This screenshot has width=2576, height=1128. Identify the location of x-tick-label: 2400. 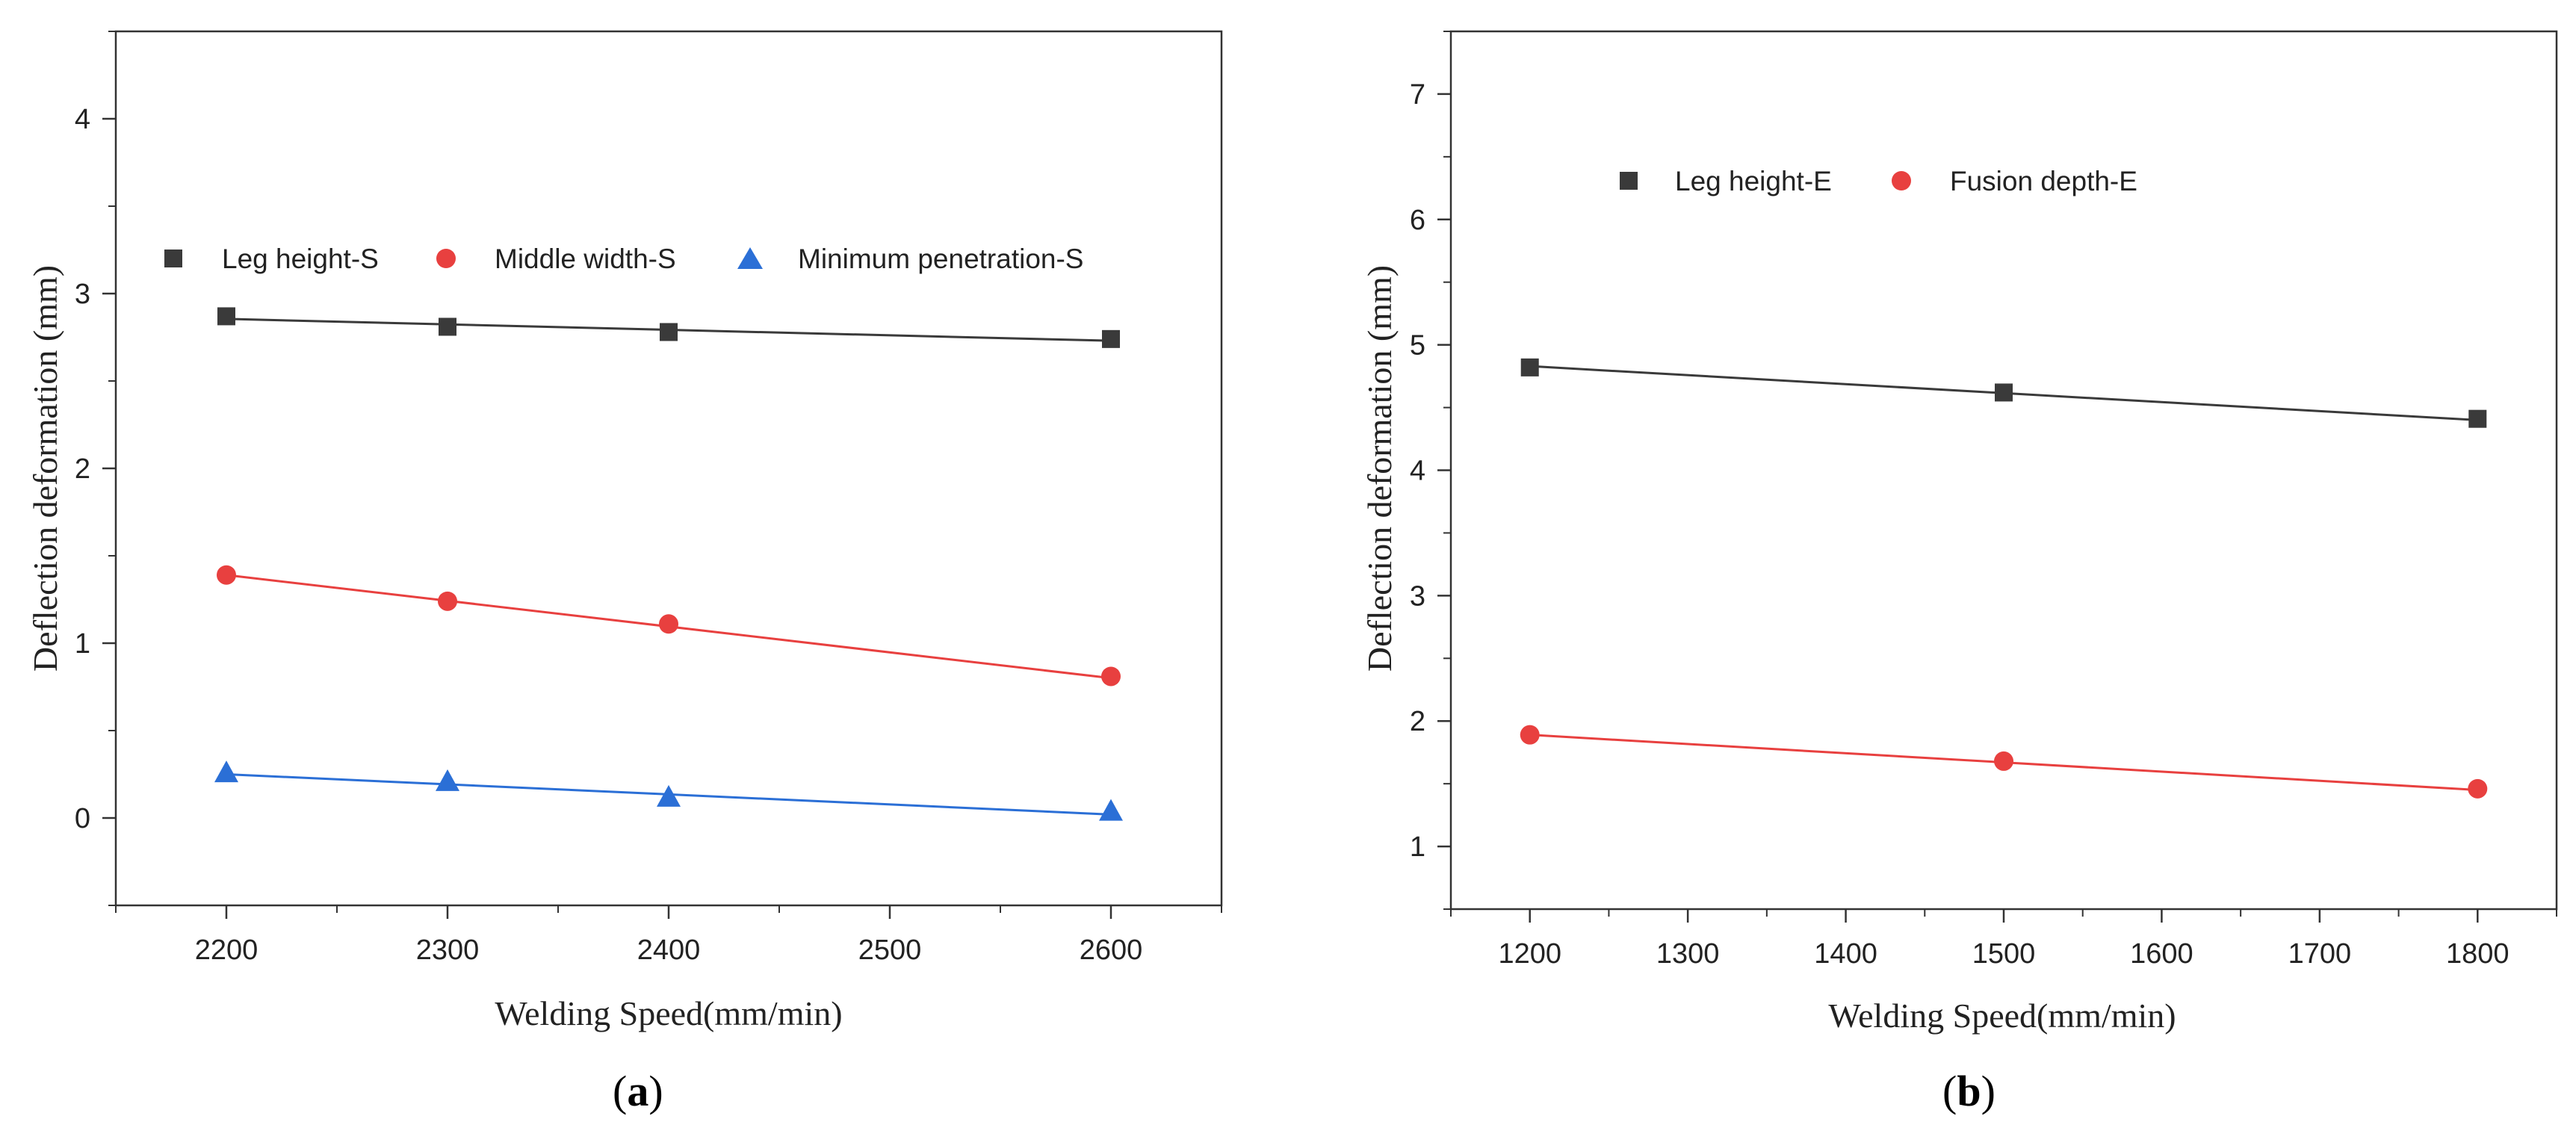
(669, 951).